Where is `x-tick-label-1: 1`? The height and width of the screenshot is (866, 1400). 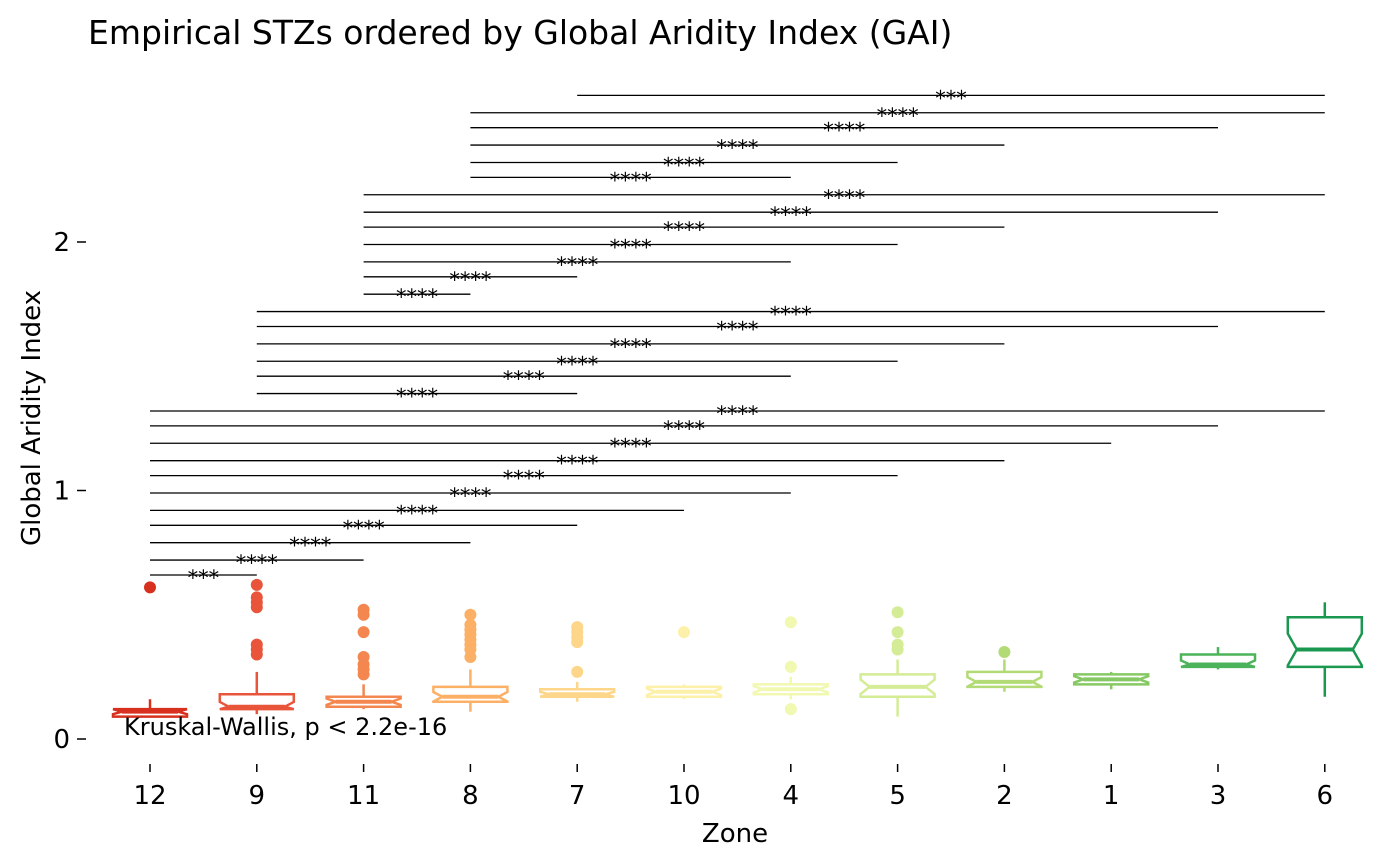
x-tick-label-1: 1 is located at coordinates (1111, 796).